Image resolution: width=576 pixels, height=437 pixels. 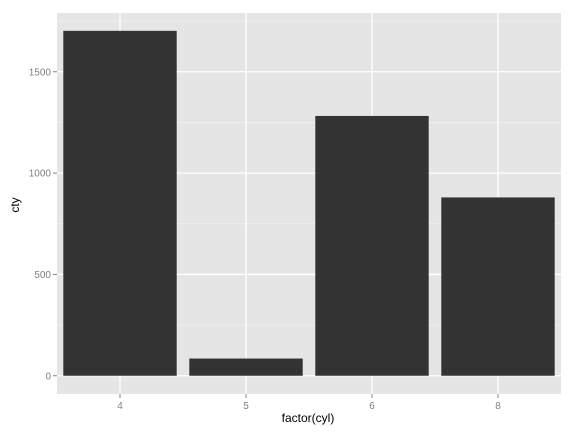 I want to click on x-tick-label: 8, so click(x=498, y=406).